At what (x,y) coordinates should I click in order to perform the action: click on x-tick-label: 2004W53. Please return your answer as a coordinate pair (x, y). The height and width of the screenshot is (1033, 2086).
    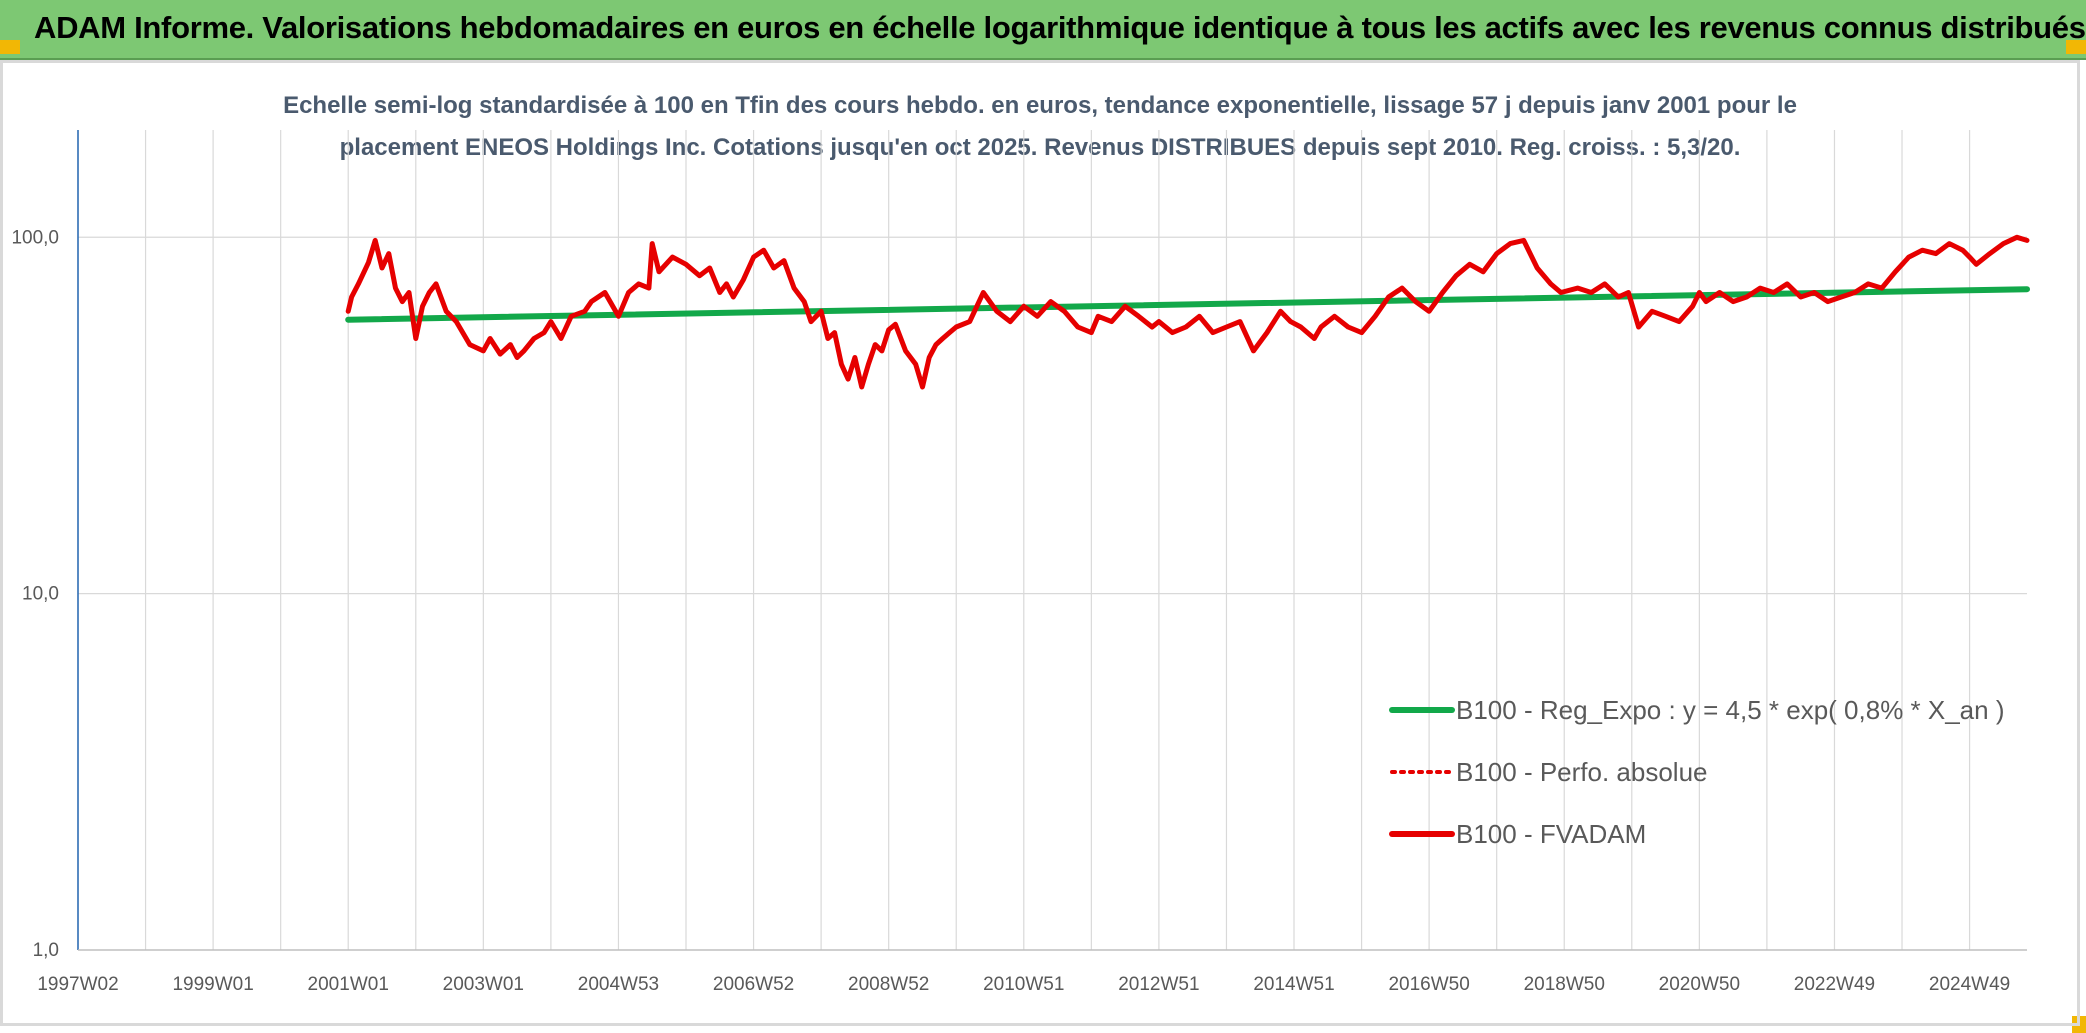
    Looking at the image, I should click on (618, 984).